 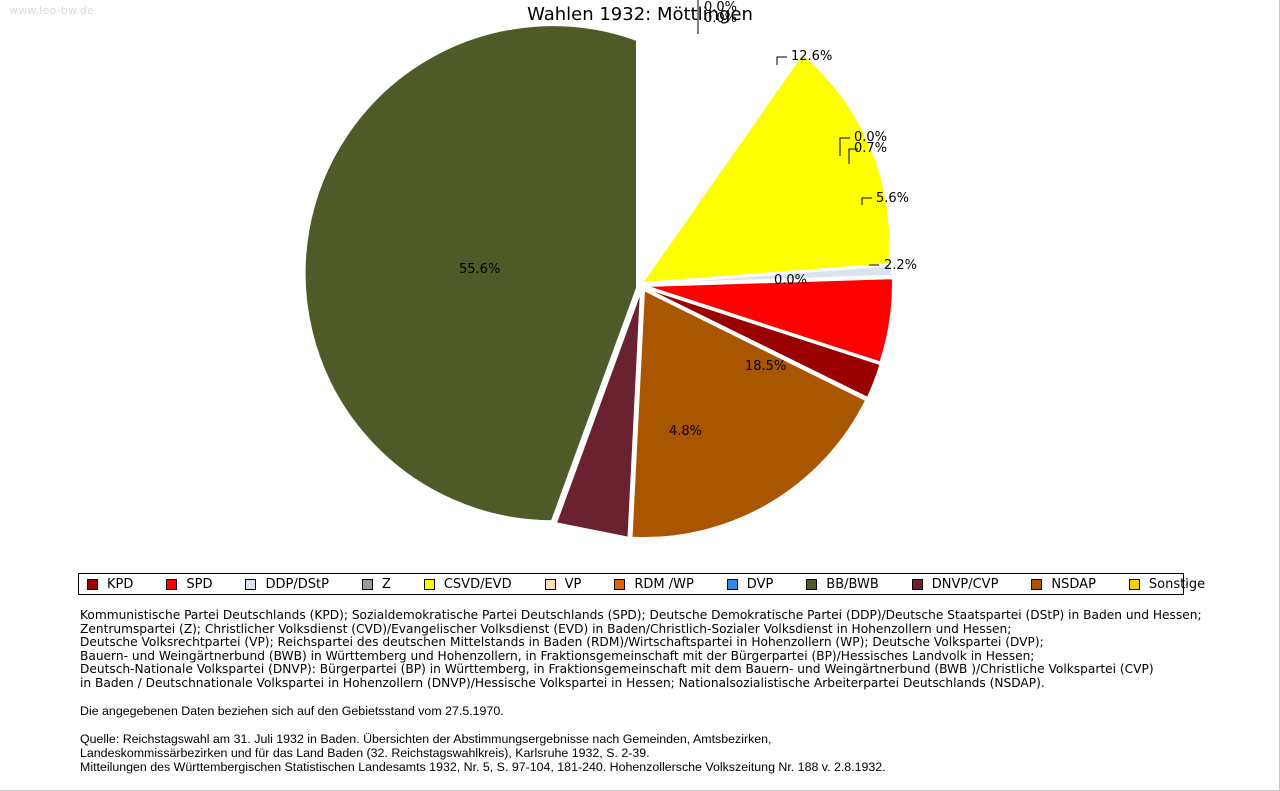 I want to click on label-bb-bwb: 55.6%, so click(x=480, y=269).